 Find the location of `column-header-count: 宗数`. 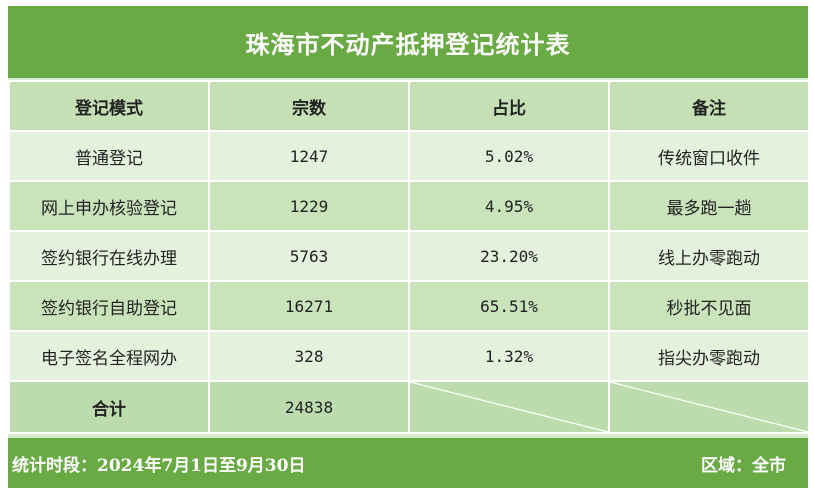

column-header-count: 宗数 is located at coordinates (309, 106).